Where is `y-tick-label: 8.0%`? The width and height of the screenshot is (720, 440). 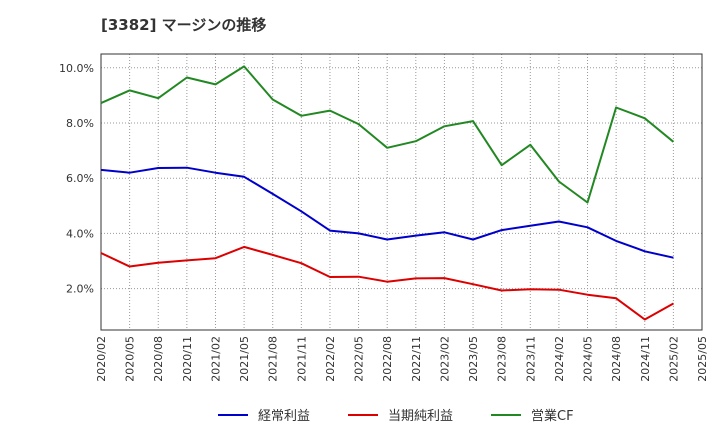 y-tick-label: 8.0% is located at coordinates (80, 123).